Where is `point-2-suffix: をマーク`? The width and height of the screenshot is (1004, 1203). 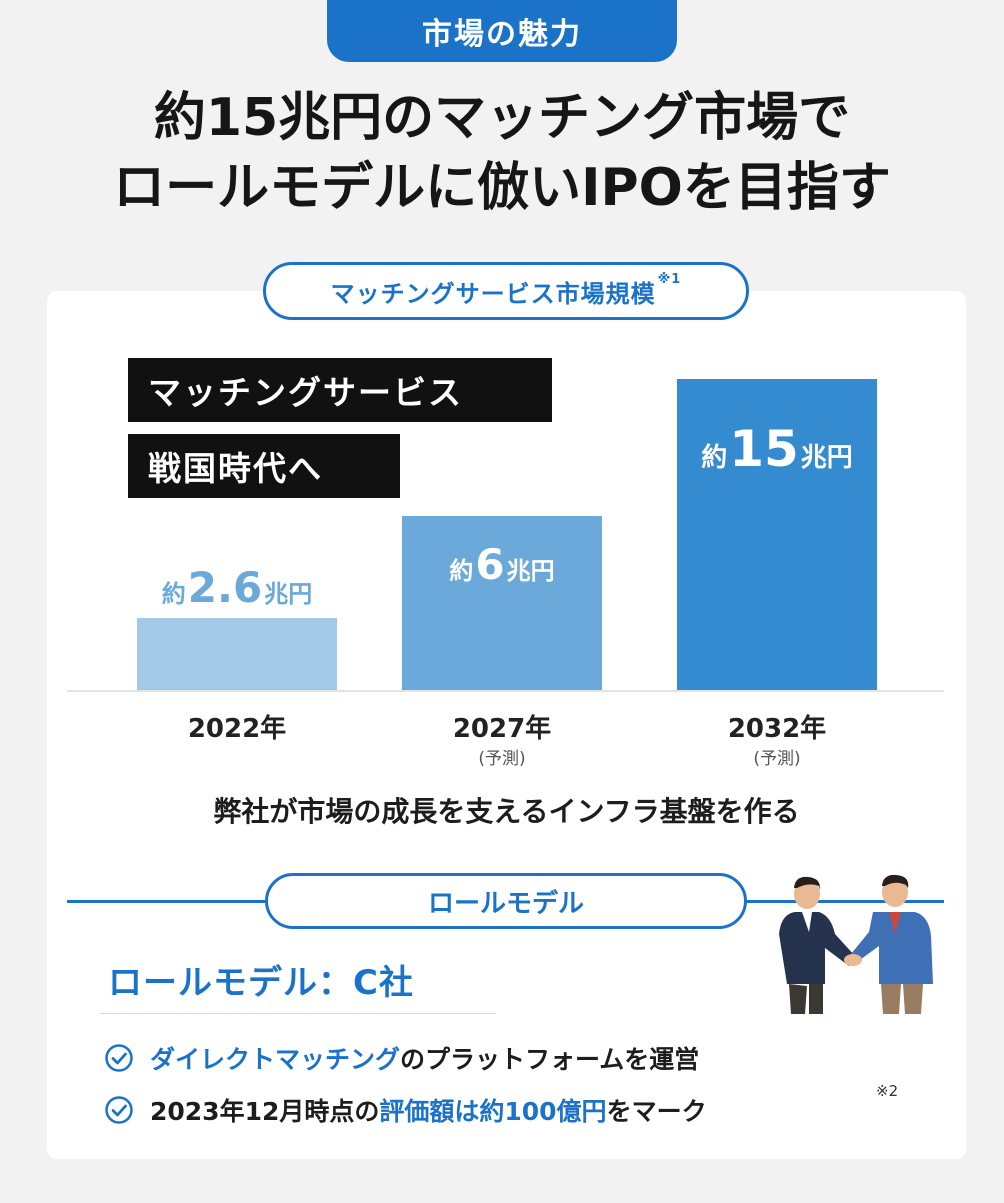
point-2-suffix: をマーク is located at coordinates (656, 1111).